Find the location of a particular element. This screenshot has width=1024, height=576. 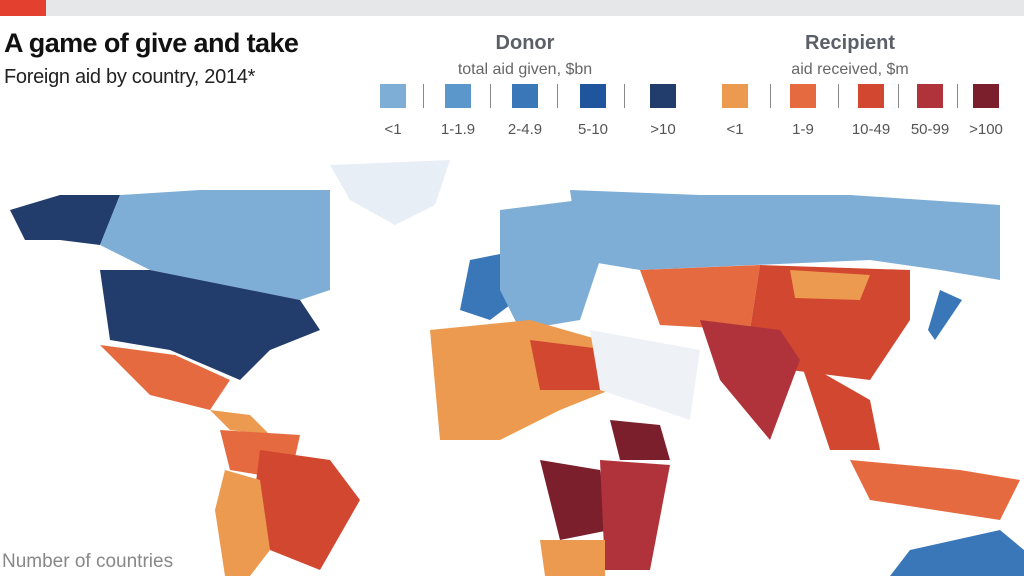

central-asia is located at coordinates (700, 297).